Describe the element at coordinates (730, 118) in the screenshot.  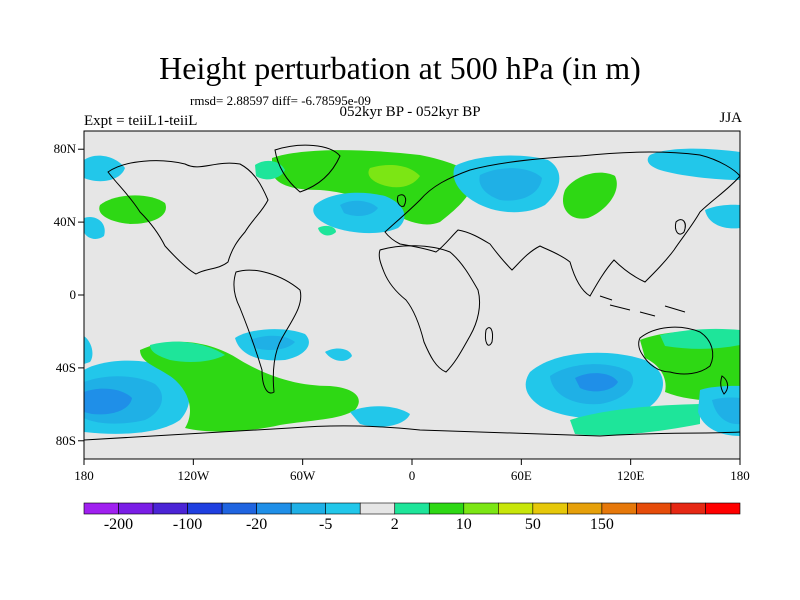
I see `season-label: JJA` at that location.